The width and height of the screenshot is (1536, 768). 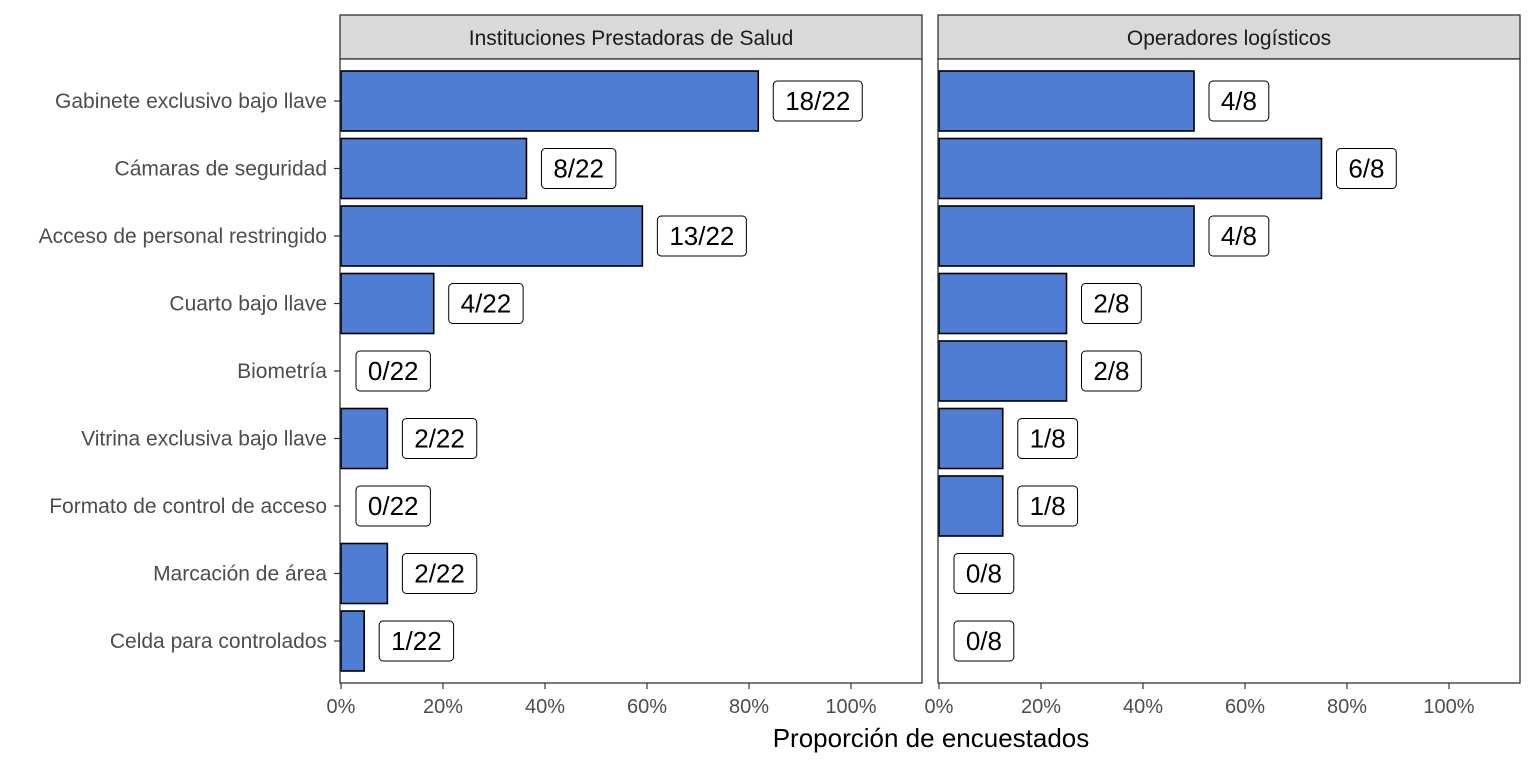 I want to click on x-axis-title: Proporción de encuestados, so click(x=931, y=738).